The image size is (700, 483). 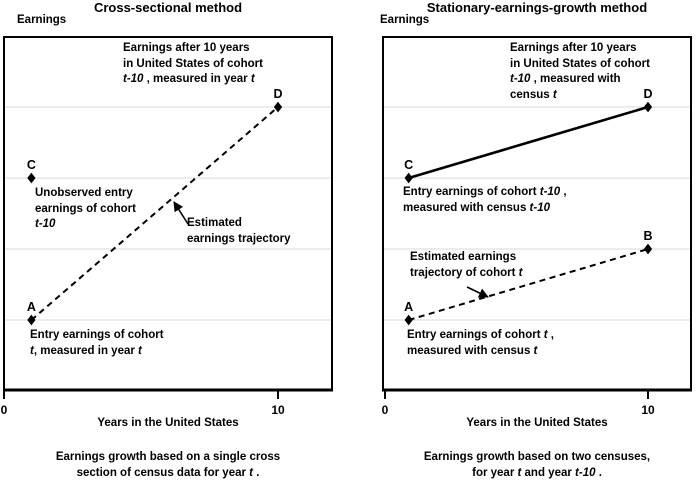 I want to click on caption-line: section of census data for year t ., so click(x=168, y=473).